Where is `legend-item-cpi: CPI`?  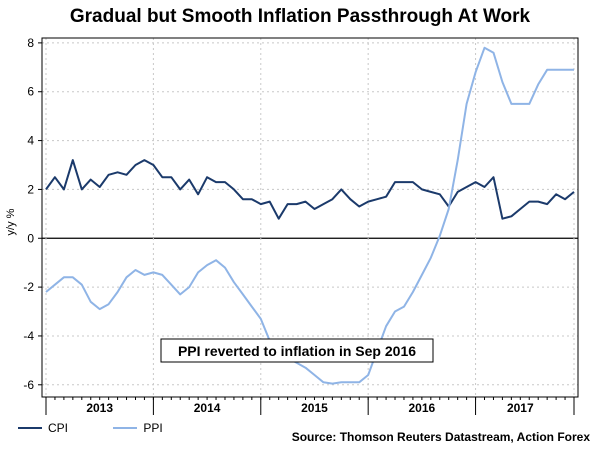
legend-item-cpi: CPI is located at coordinates (43, 428).